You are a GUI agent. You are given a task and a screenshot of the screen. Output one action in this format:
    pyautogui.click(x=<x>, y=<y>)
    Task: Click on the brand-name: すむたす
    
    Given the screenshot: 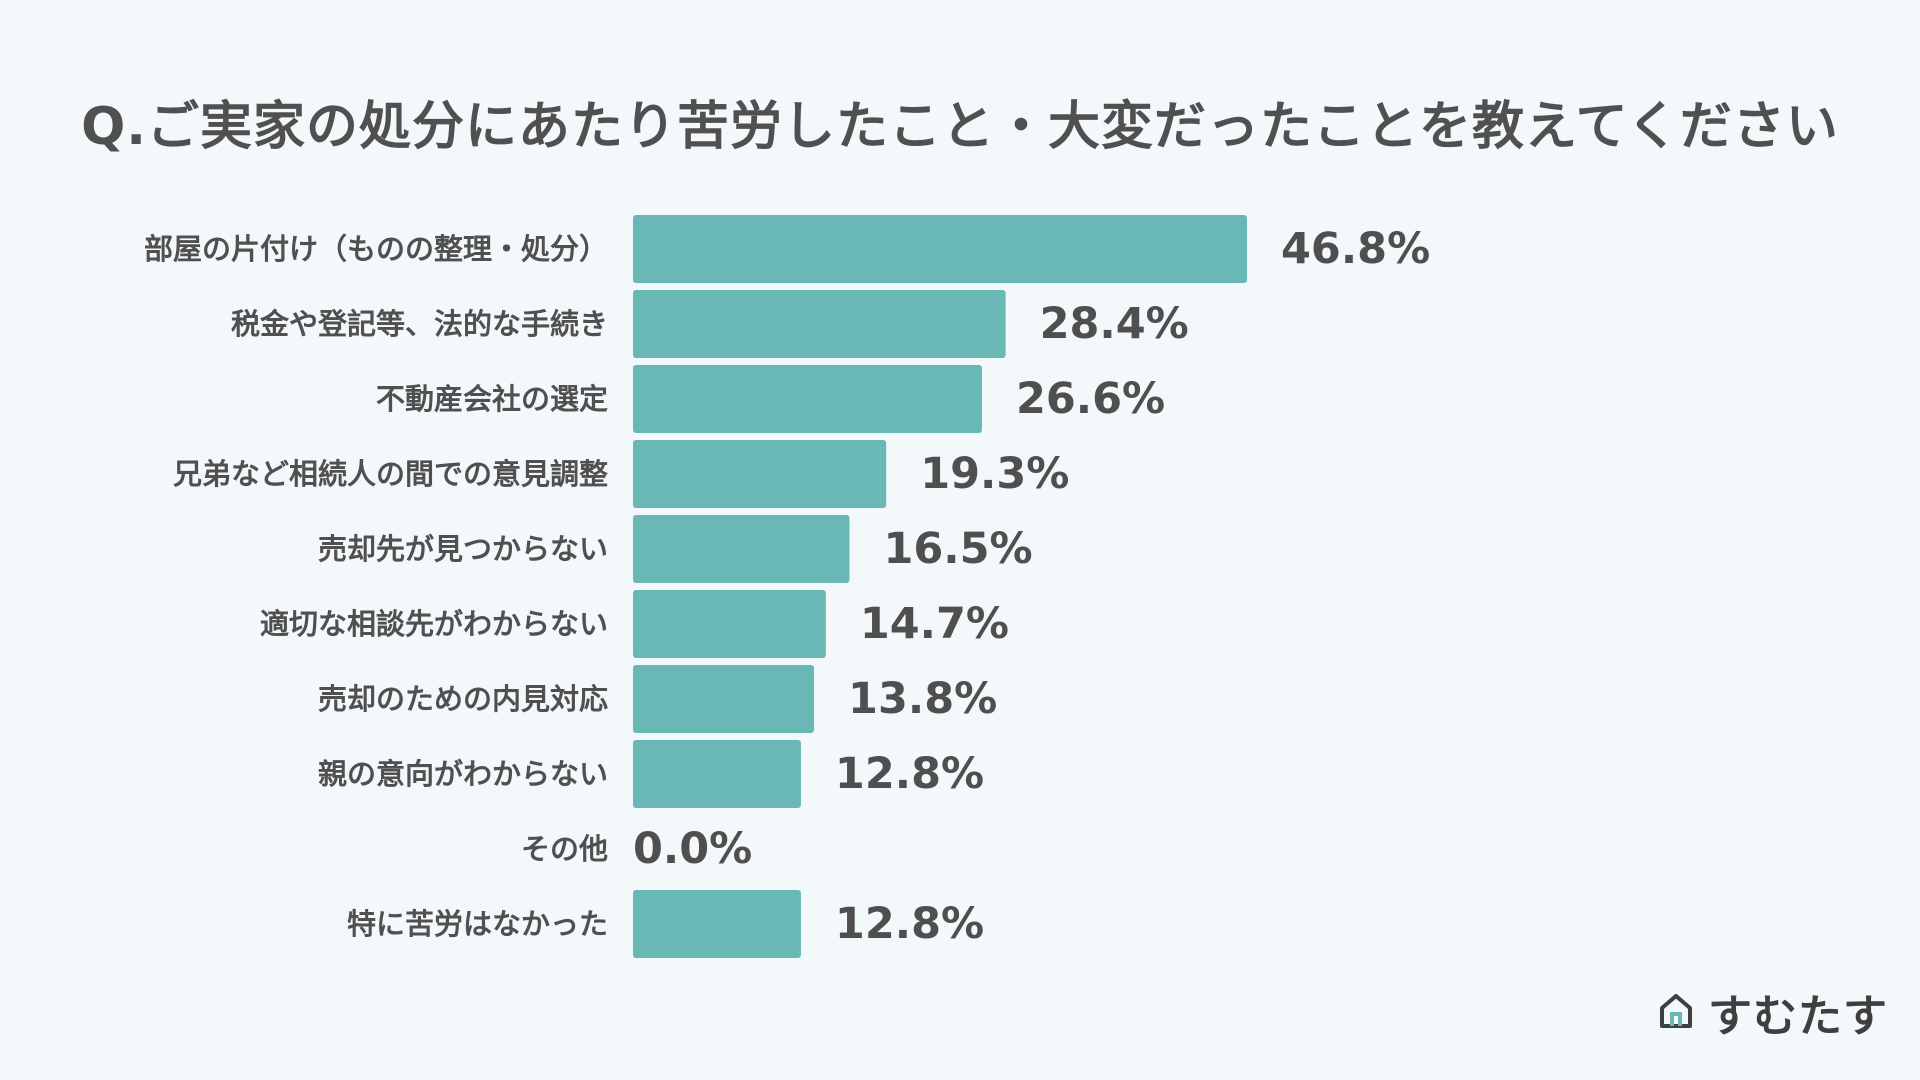 What is the action you would take?
    pyautogui.click(x=1798, y=1016)
    